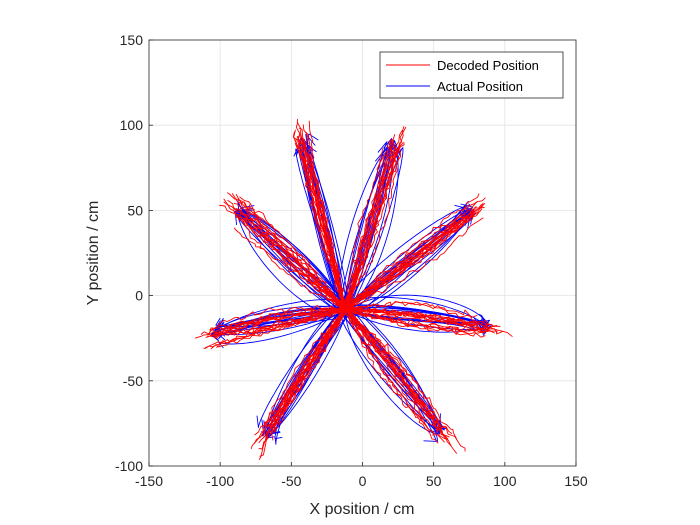  Describe the element at coordinates (132, 40) in the screenshot. I see `y-tick-label-5: 150` at that location.